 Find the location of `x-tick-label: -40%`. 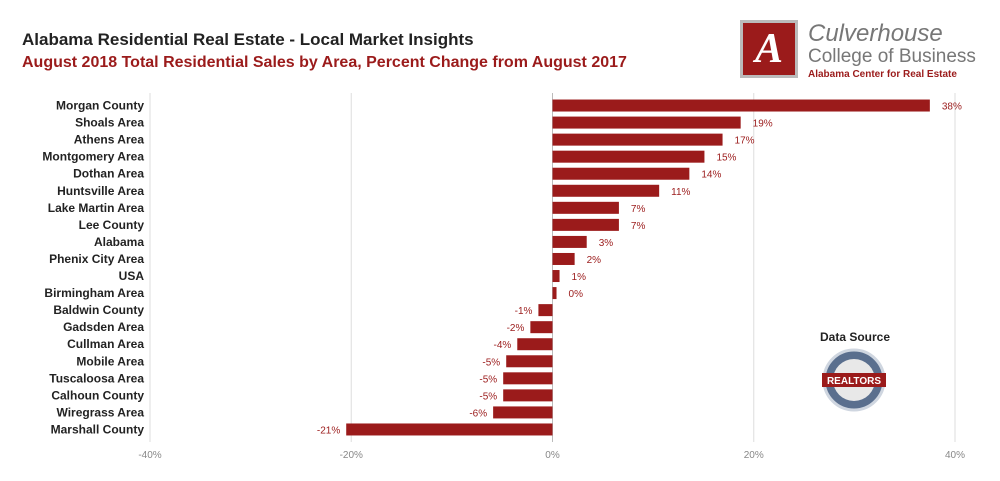

x-tick-label: -40% is located at coordinates (149, 455).